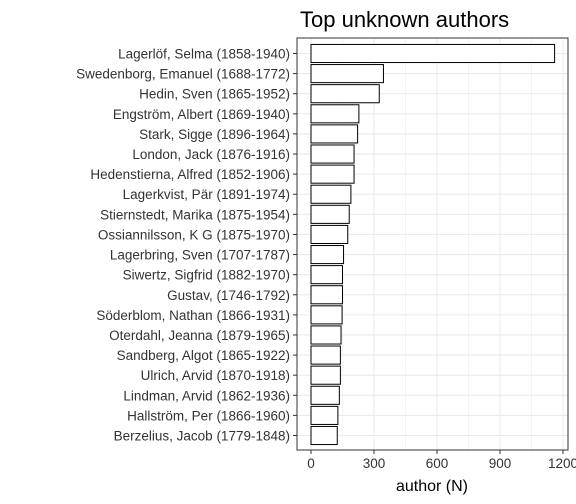 This screenshot has width=576, height=504. Describe the element at coordinates (206, 275) in the screenshot. I see `category-label: Siwertz, Sigfrid (1882-1970)` at that location.